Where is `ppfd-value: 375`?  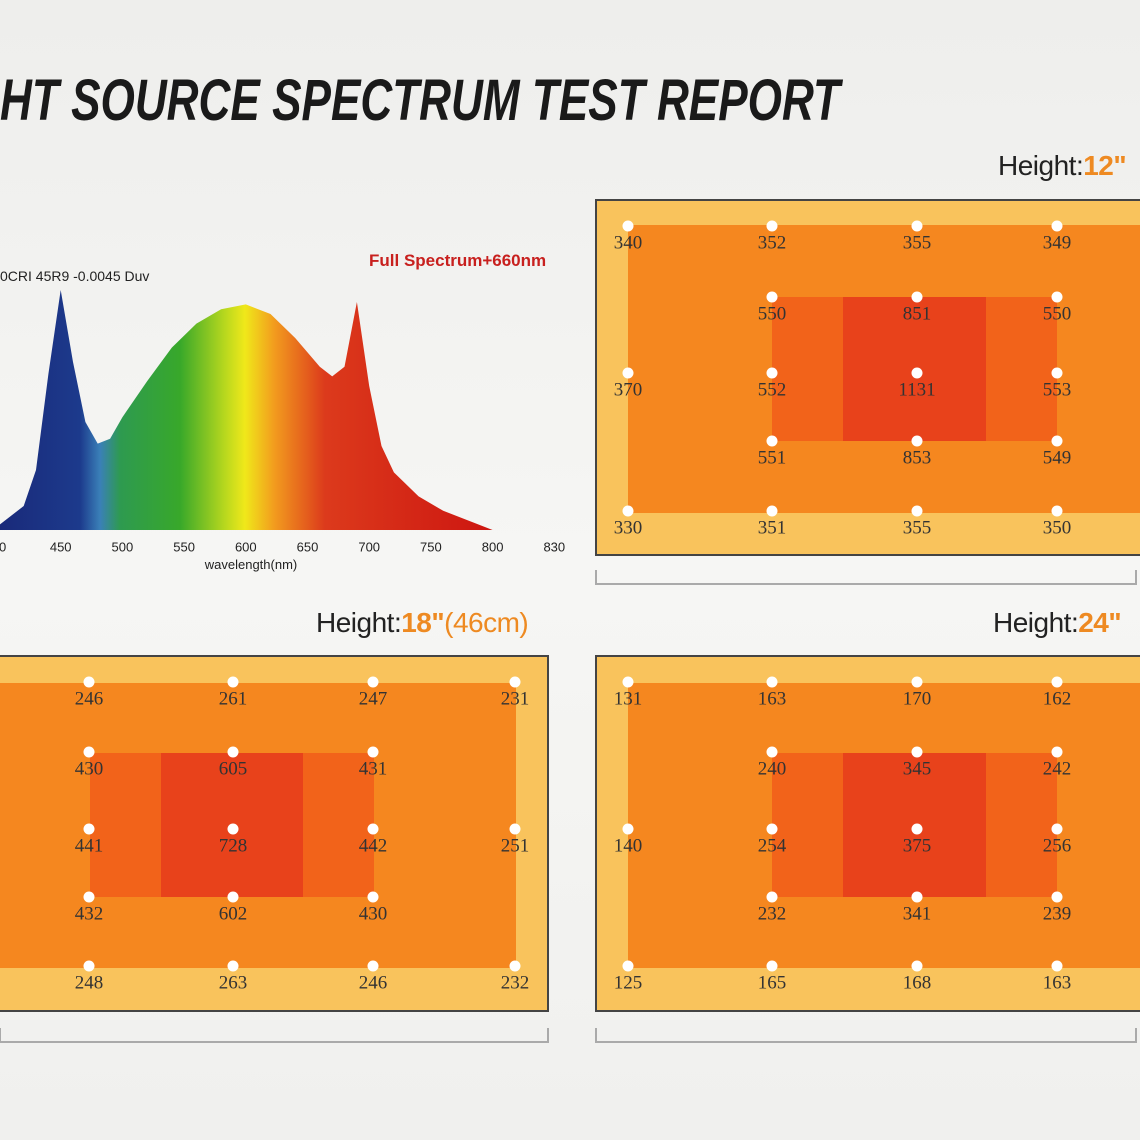
ppfd-value: 375 is located at coordinates (917, 845).